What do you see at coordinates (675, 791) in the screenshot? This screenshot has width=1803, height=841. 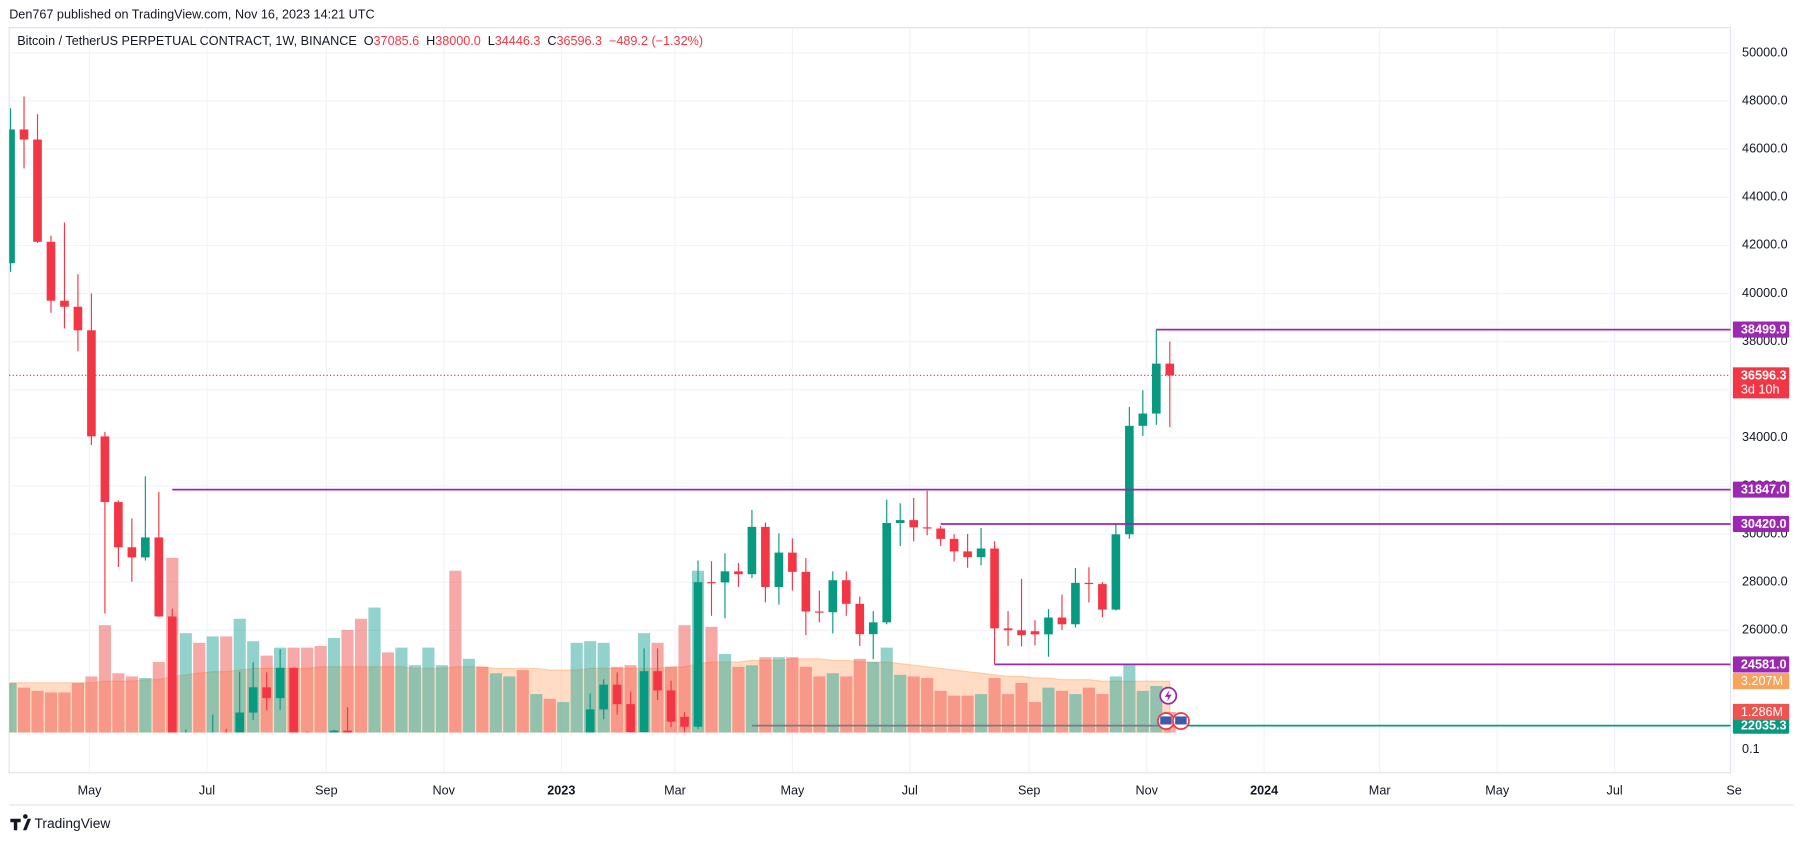 I see `x-tick-label: Mar` at bounding box center [675, 791].